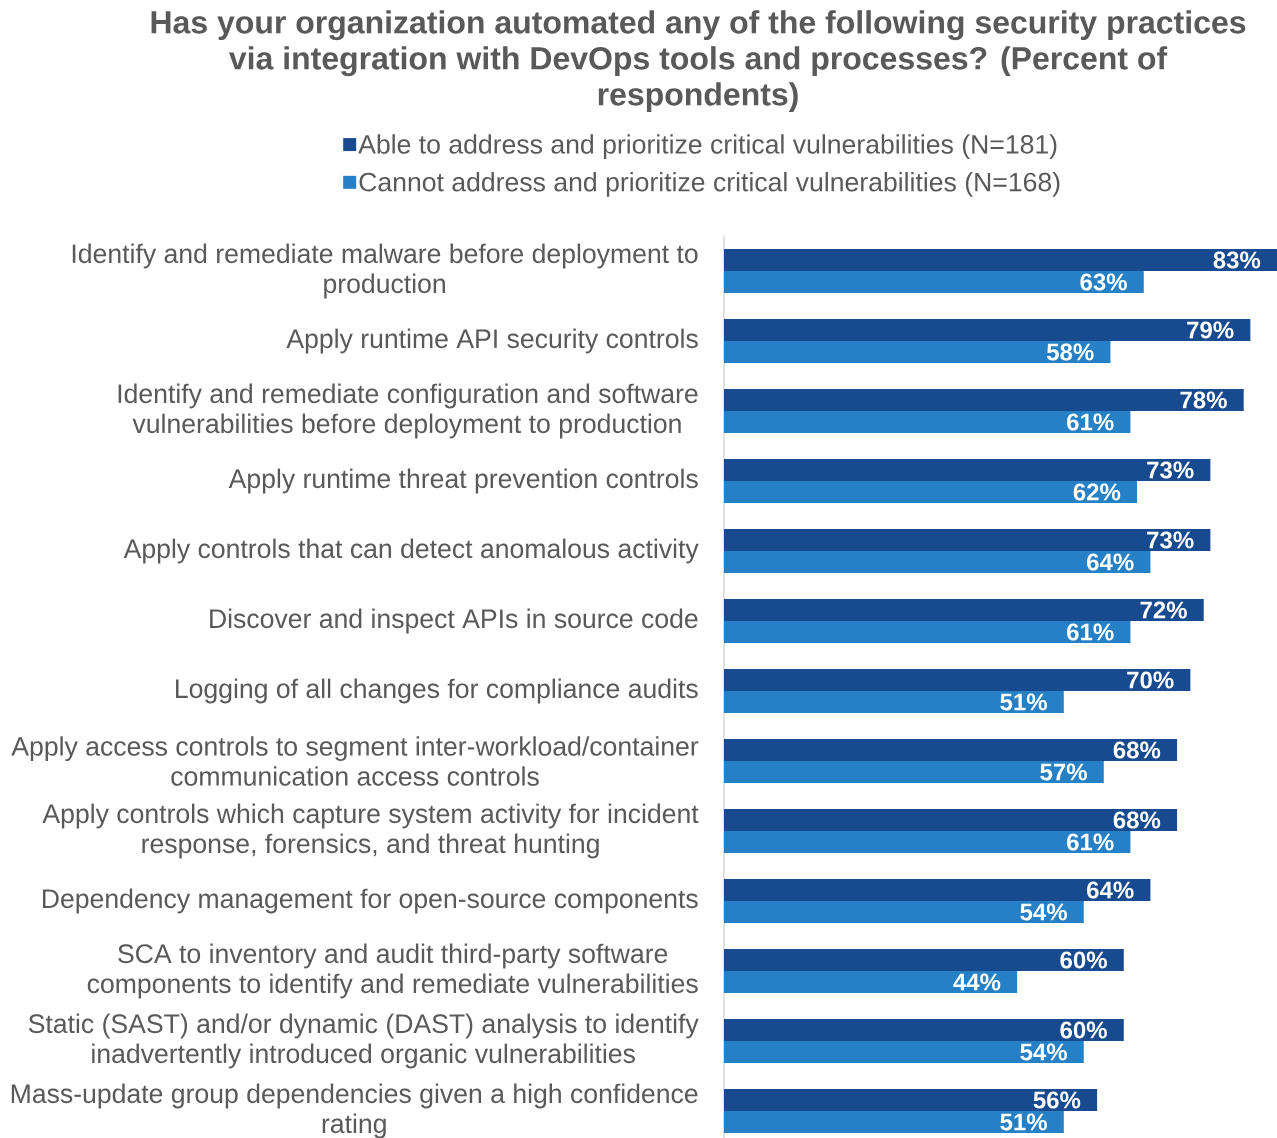  I want to click on data-label: 44%, so click(977, 982).